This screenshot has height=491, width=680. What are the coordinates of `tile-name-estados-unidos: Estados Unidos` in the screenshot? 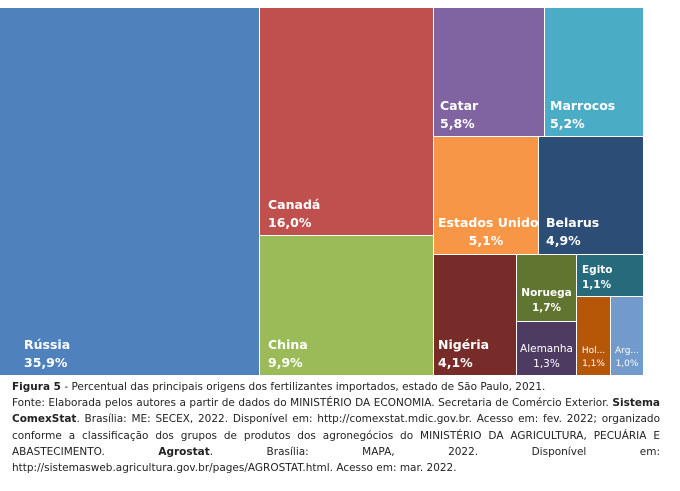 It's located at (492, 222).